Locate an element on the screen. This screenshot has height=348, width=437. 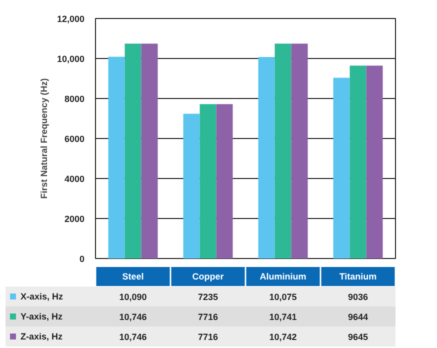
data-label: 10,741 is located at coordinates (283, 317).